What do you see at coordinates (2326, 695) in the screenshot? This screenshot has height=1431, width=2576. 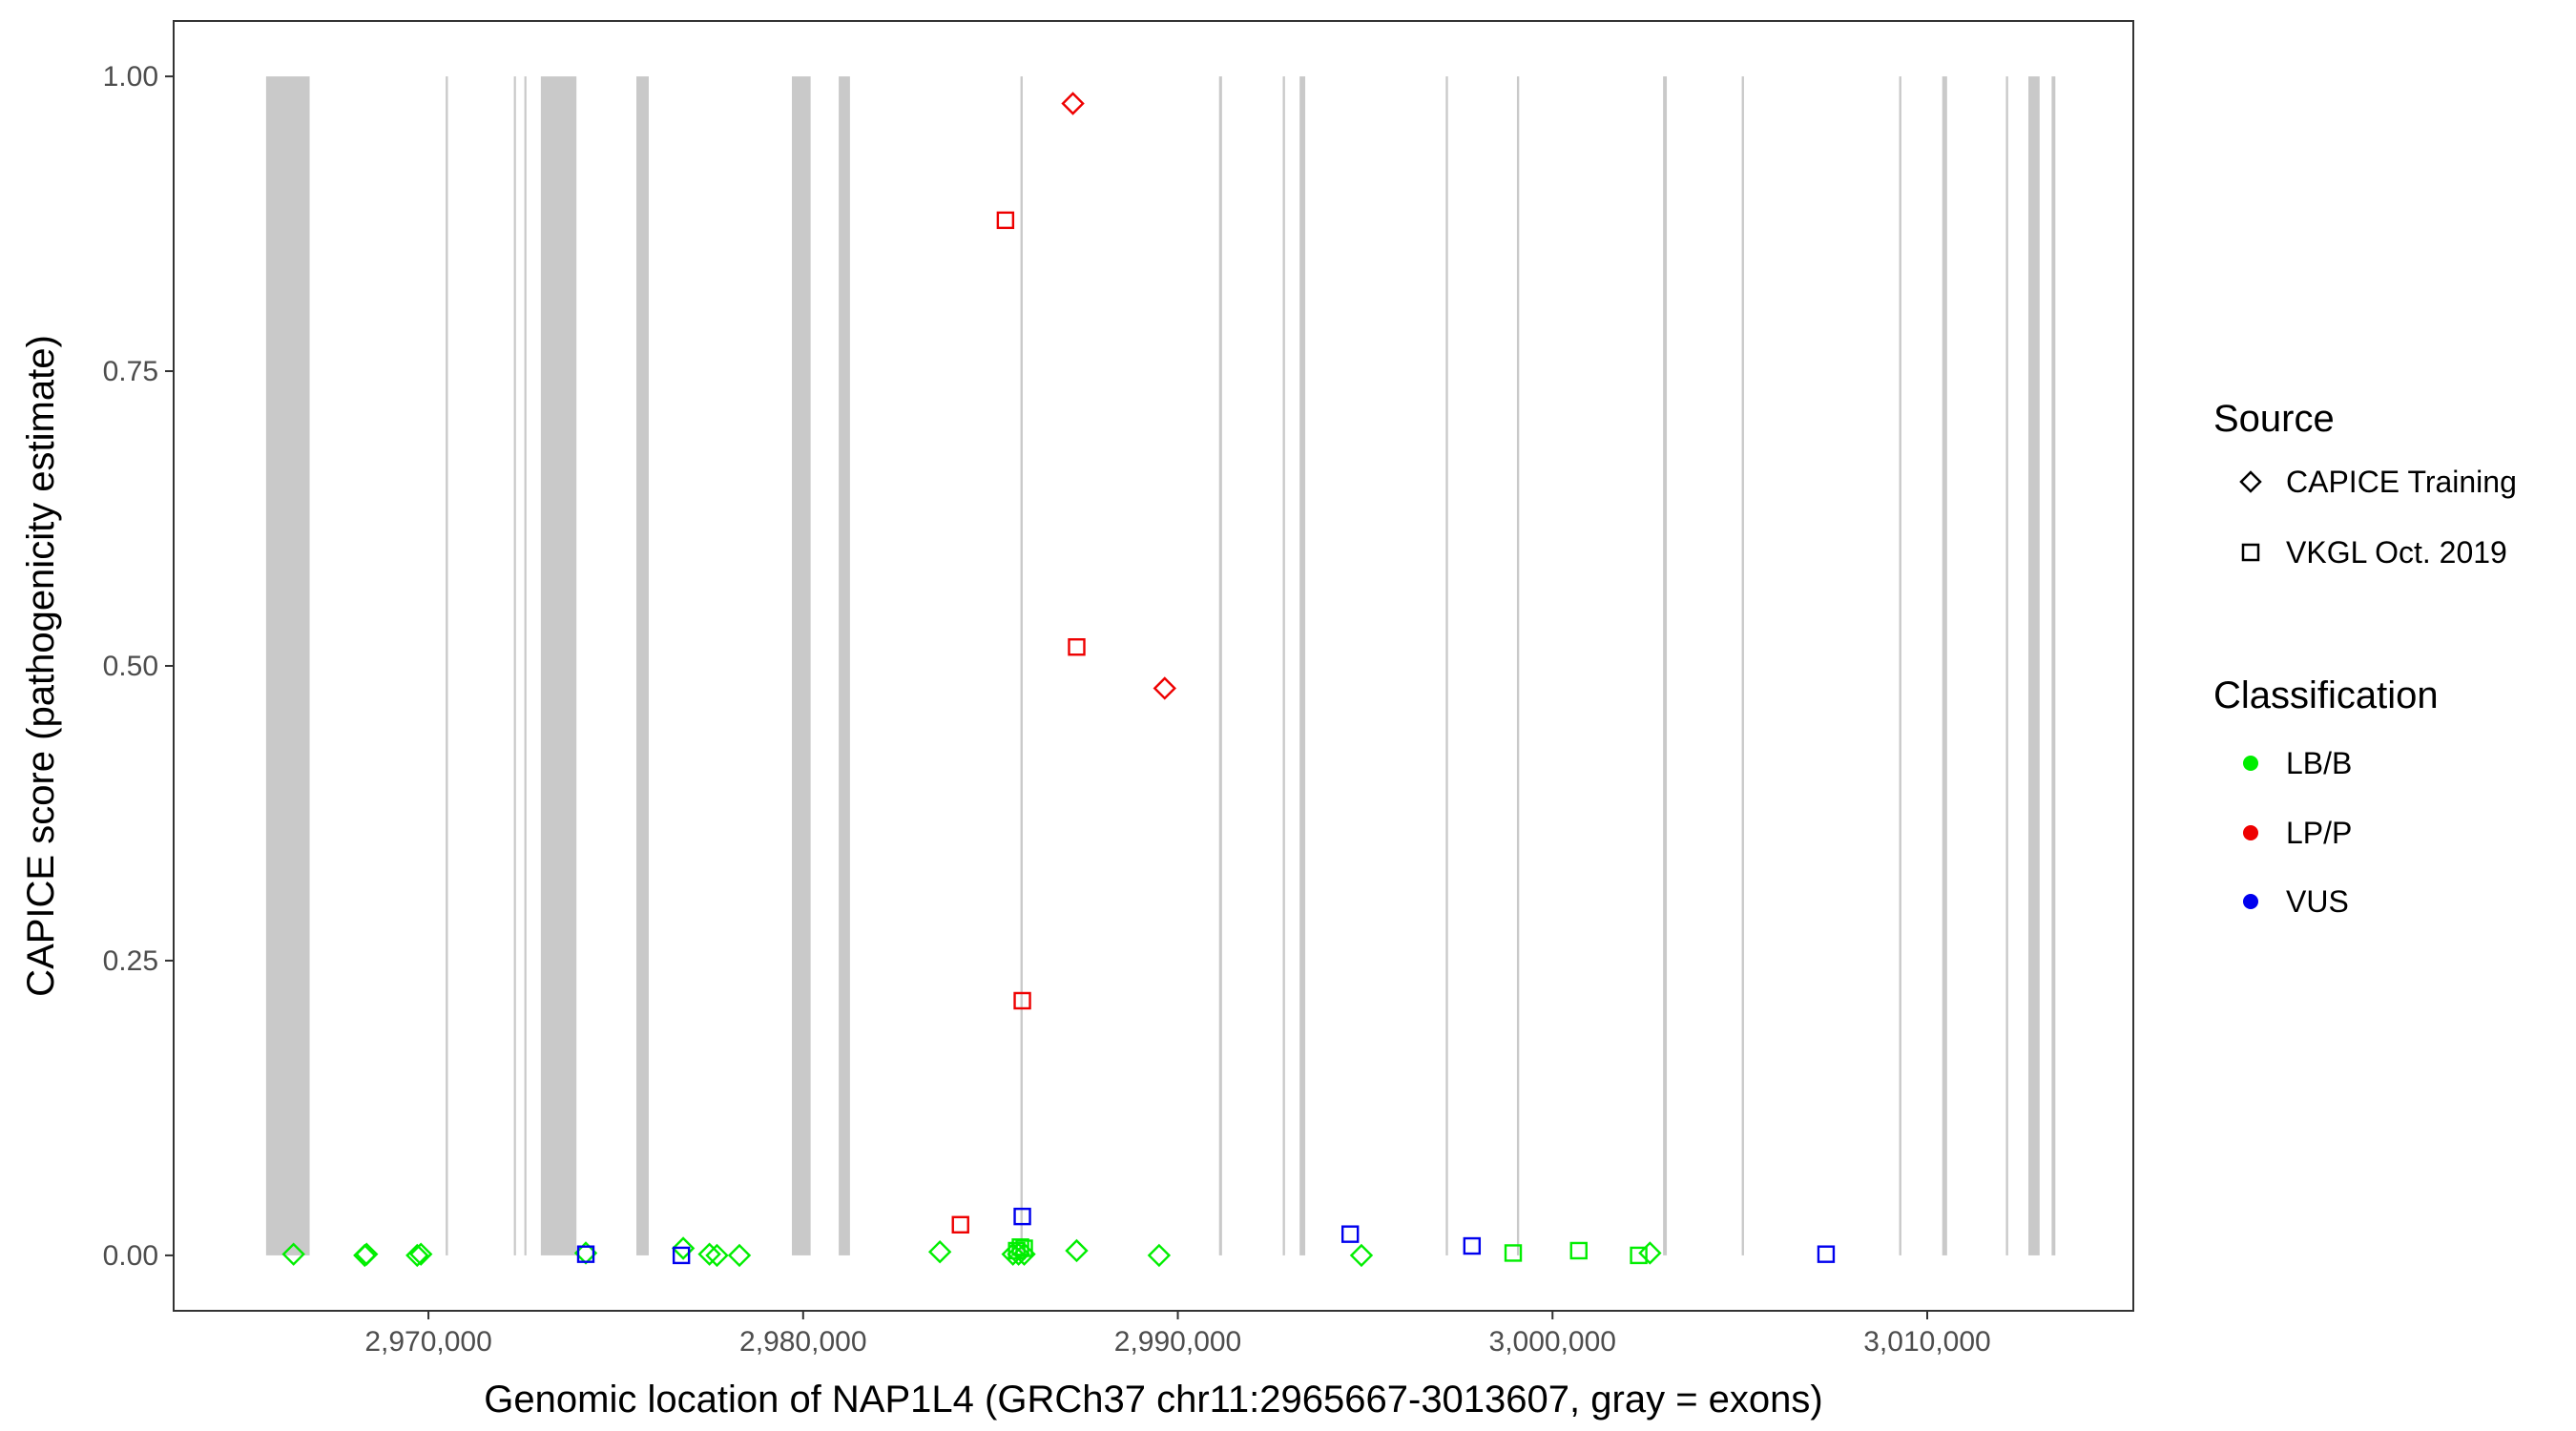 I see `legend-classification-title: Classification` at bounding box center [2326, 695].